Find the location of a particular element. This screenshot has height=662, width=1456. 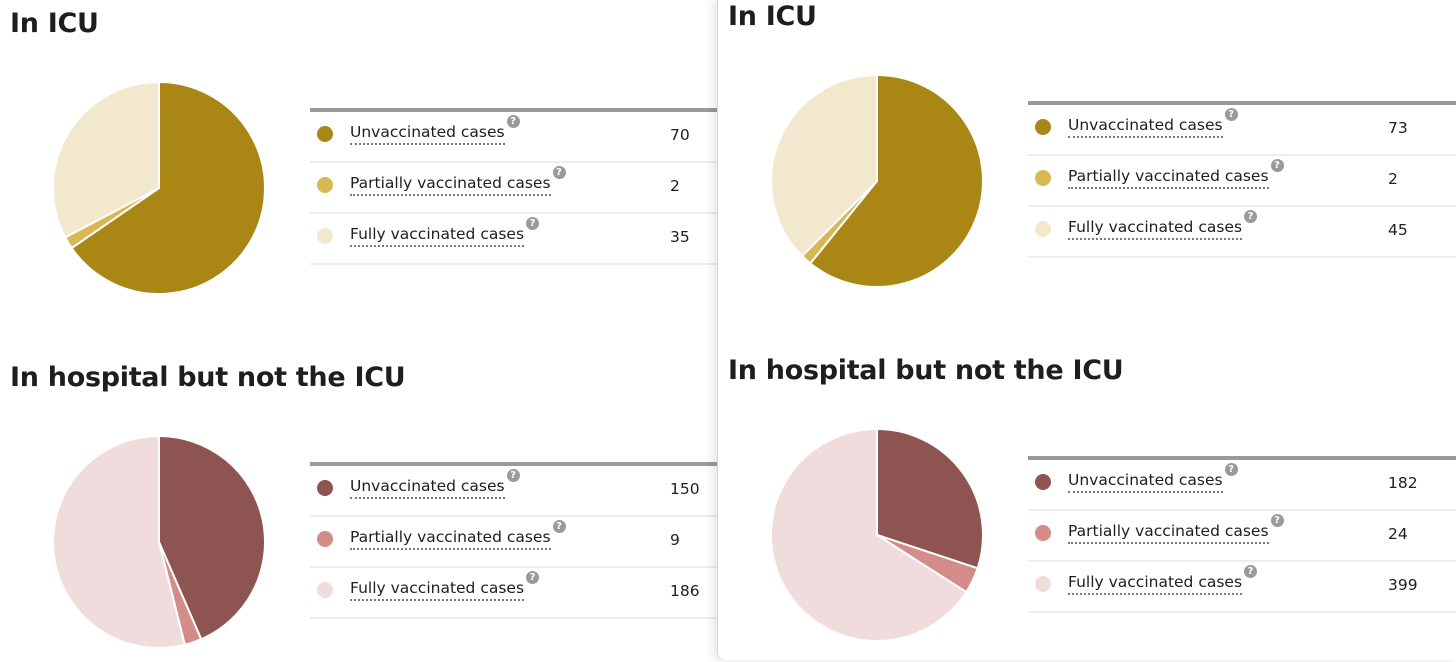

legend-row-unvaccinated: Unvaccinated cases? 70 is located at coordinates (515, 137).